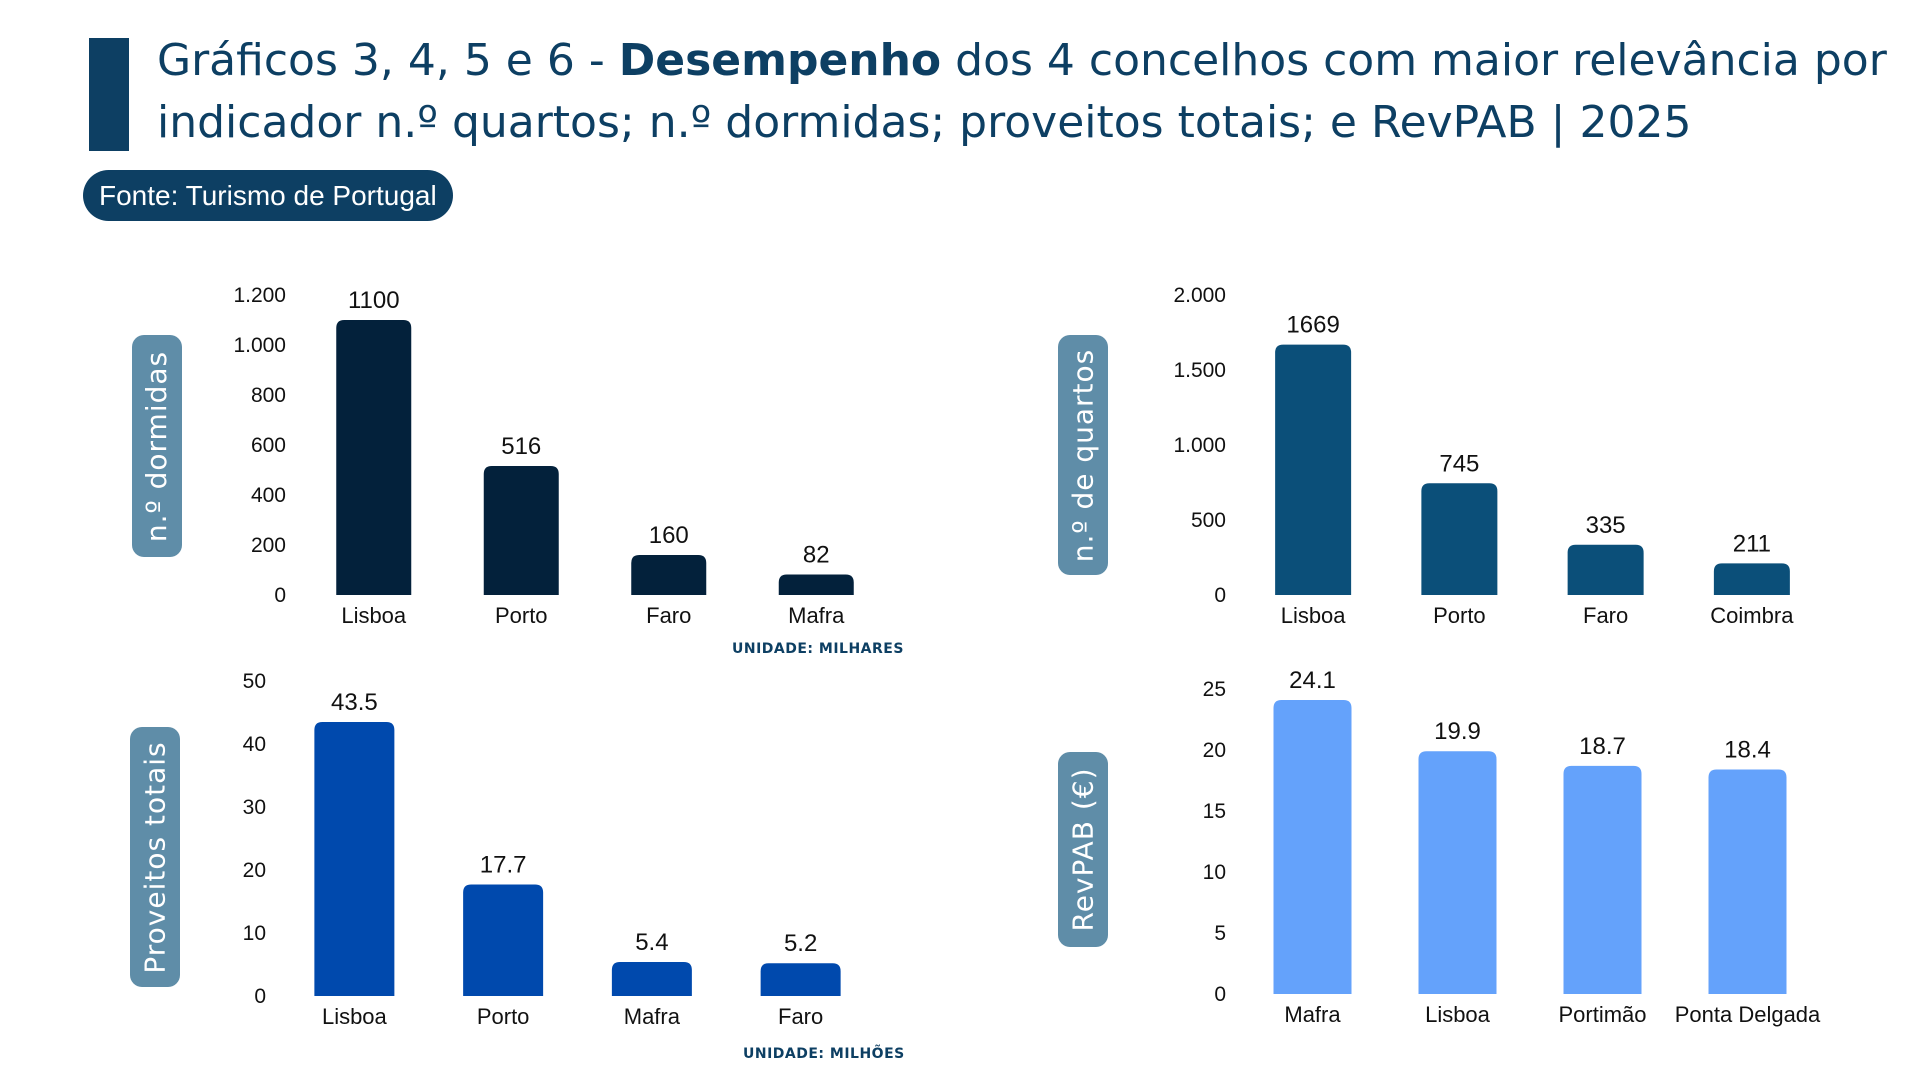 Image resolution: width=1920 pixels, height=1080 pixels. Describe the element at coordinates (259, 295) in the screenshot. I see `y-tick-label: 1.200` at that location.